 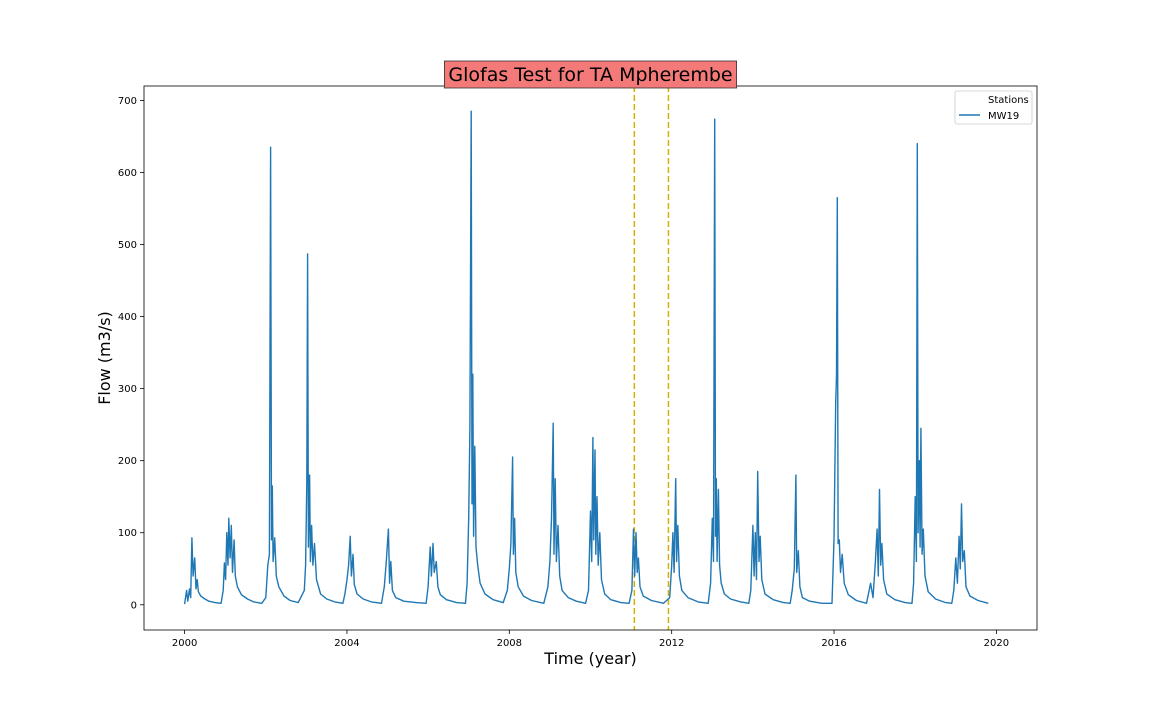 What do you see at coordinates (104, 358) in the screenshot?
I see `y-axis-label: Flow (m3/s)` at bounding box center [104, 358].